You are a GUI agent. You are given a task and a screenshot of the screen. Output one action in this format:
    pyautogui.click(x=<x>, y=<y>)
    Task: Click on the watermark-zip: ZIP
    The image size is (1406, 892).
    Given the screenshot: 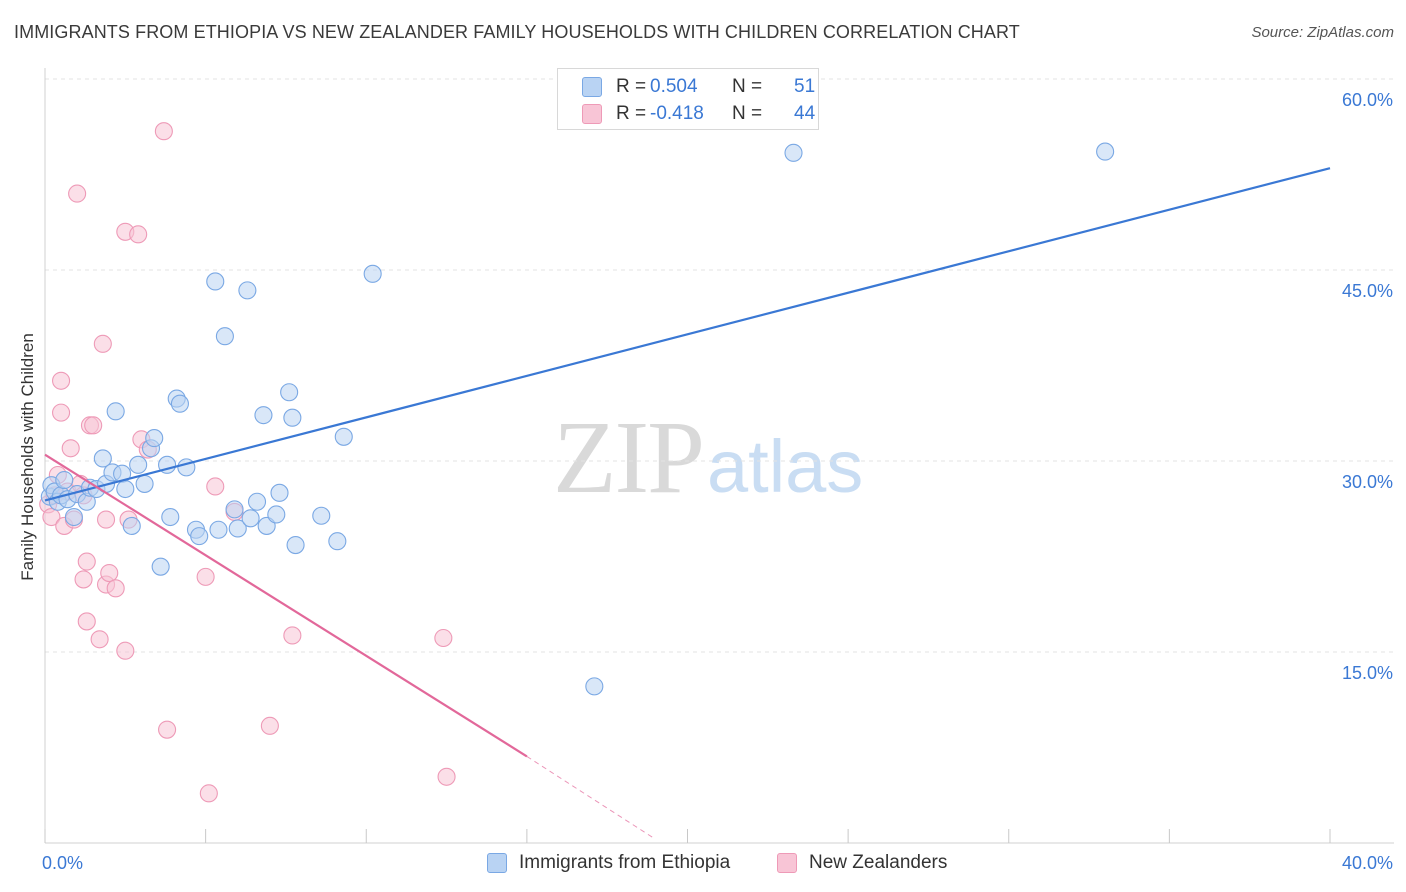 What is the action you would take?
    pyautogui.click(x=629, y=457)
    